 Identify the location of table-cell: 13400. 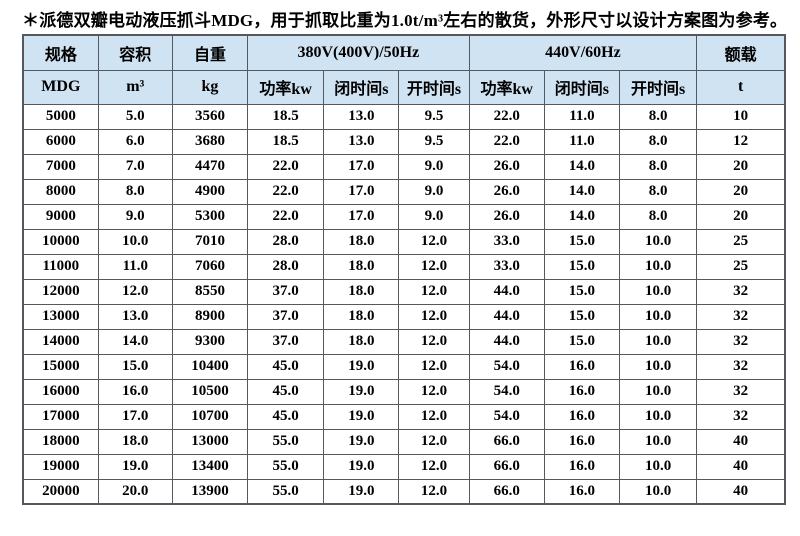
(210, 466).